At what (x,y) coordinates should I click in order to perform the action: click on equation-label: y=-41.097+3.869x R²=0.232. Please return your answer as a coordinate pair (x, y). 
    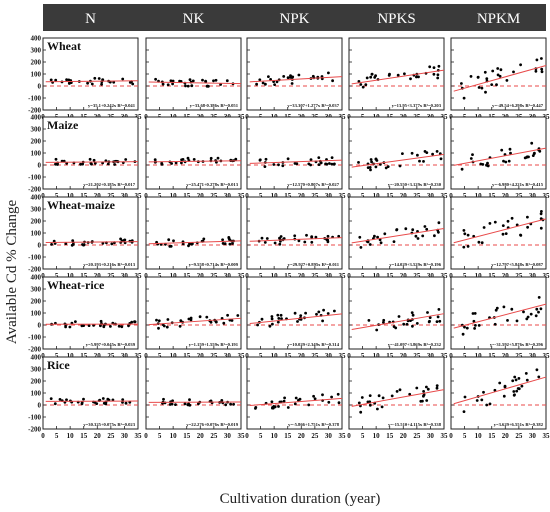
    Looking at the image, I should click on (415, 344).